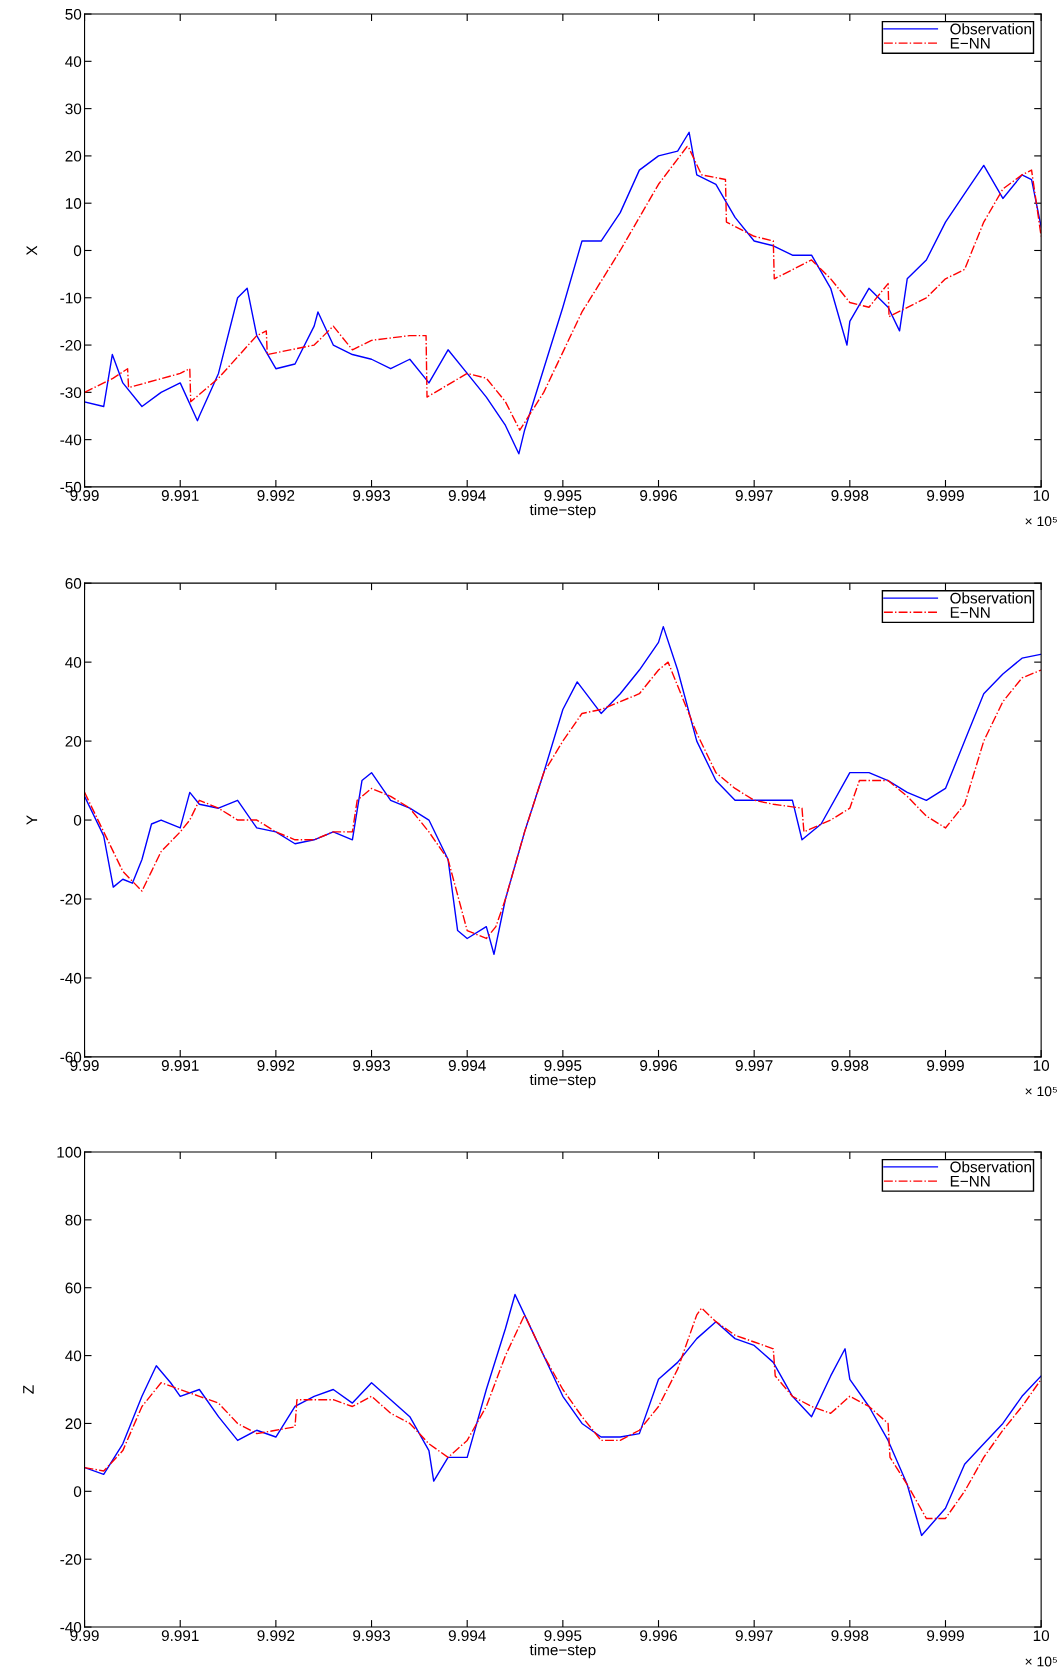  What do you see at coordinates (73, 1220) in the screenshot?
I see `y-tick-label: 80` at bounding box center [73, 1220].